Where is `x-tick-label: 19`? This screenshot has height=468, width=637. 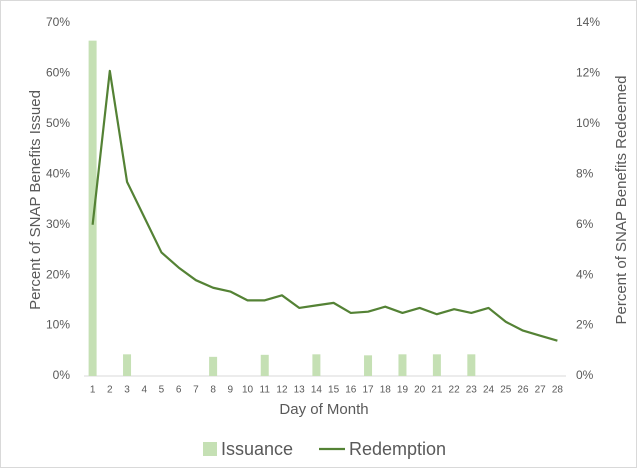 x-tick-label: 19 is located at coordinates (403, 390).